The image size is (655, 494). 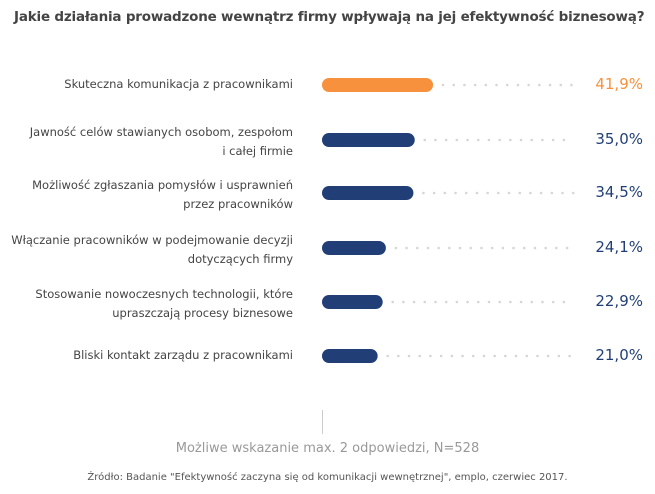 What do you see at coordinates (619, 301) in the screenshot?
I see `value-label: 22,9%` at bounding box center [619, 301].